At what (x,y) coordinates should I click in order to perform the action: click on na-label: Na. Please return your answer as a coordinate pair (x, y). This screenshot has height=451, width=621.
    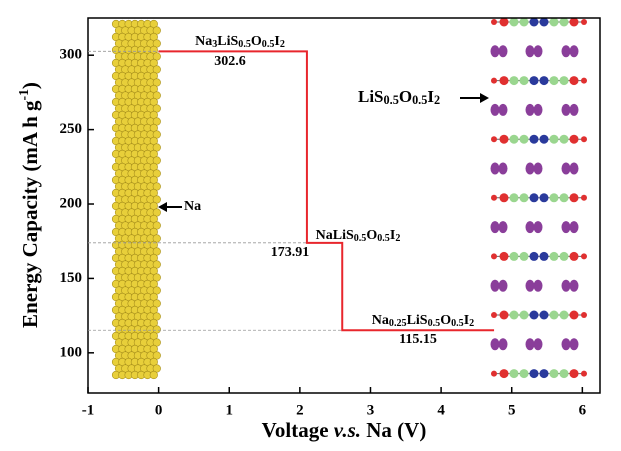
    Looking at the image, I should click on (192, 206).